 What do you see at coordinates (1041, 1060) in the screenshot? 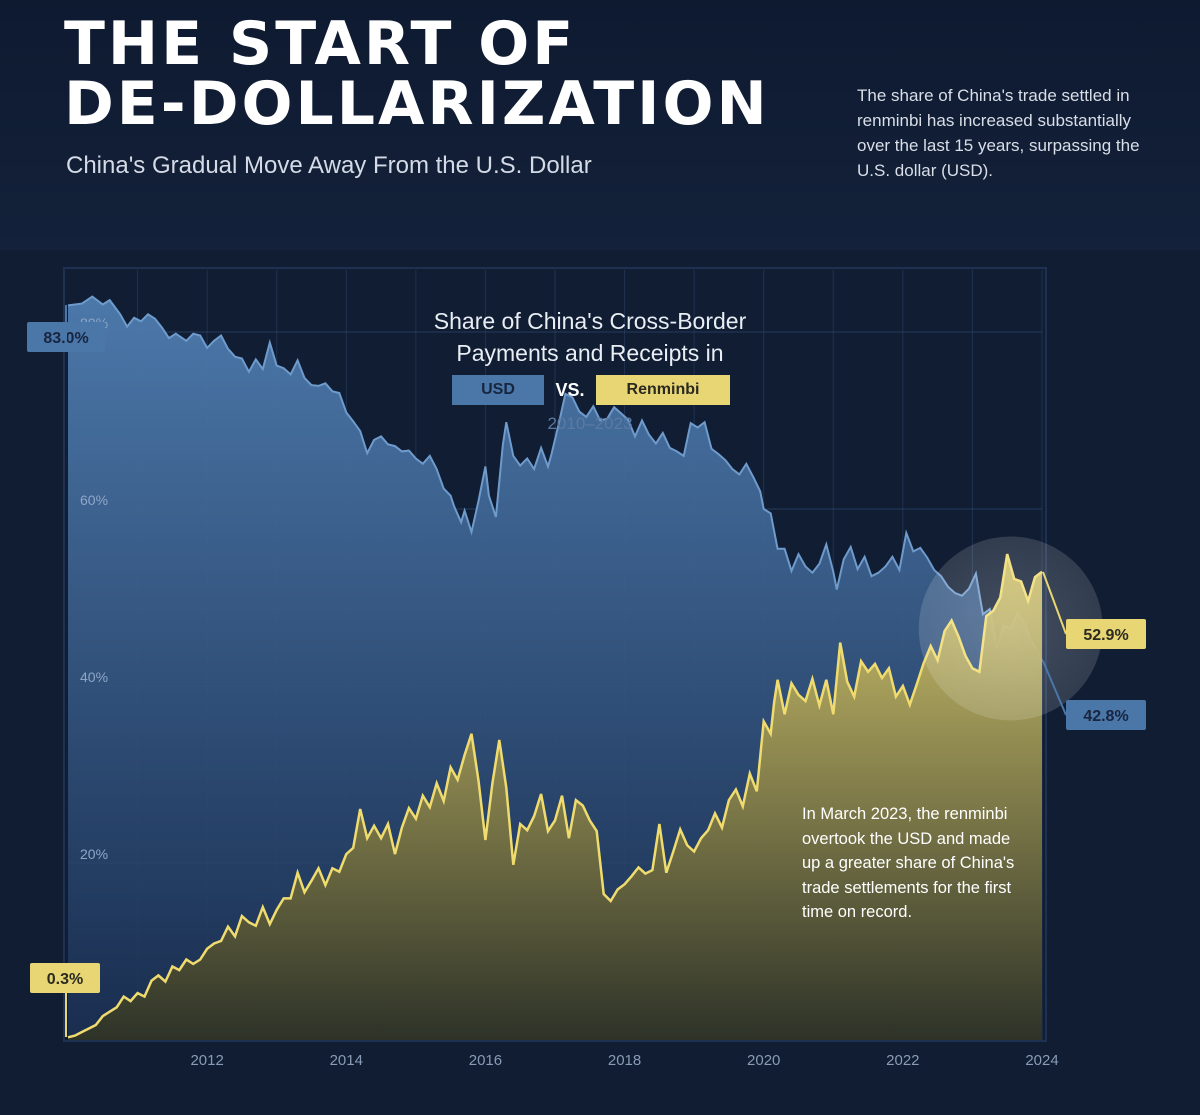
I see `x-tick-label: 2024` at bounding box center [1041, 1060].